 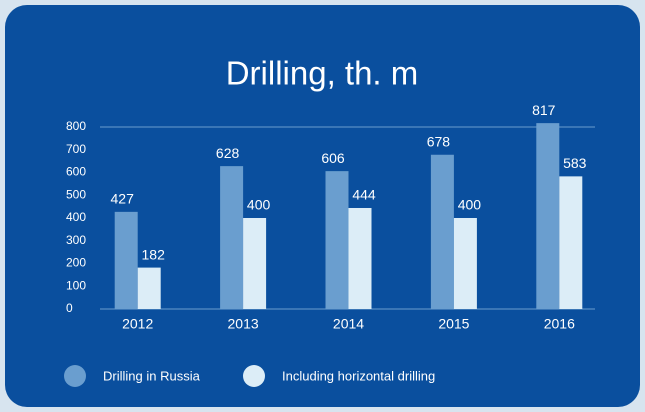 I want to click on data-label: 182, so click(x=154, y=254).